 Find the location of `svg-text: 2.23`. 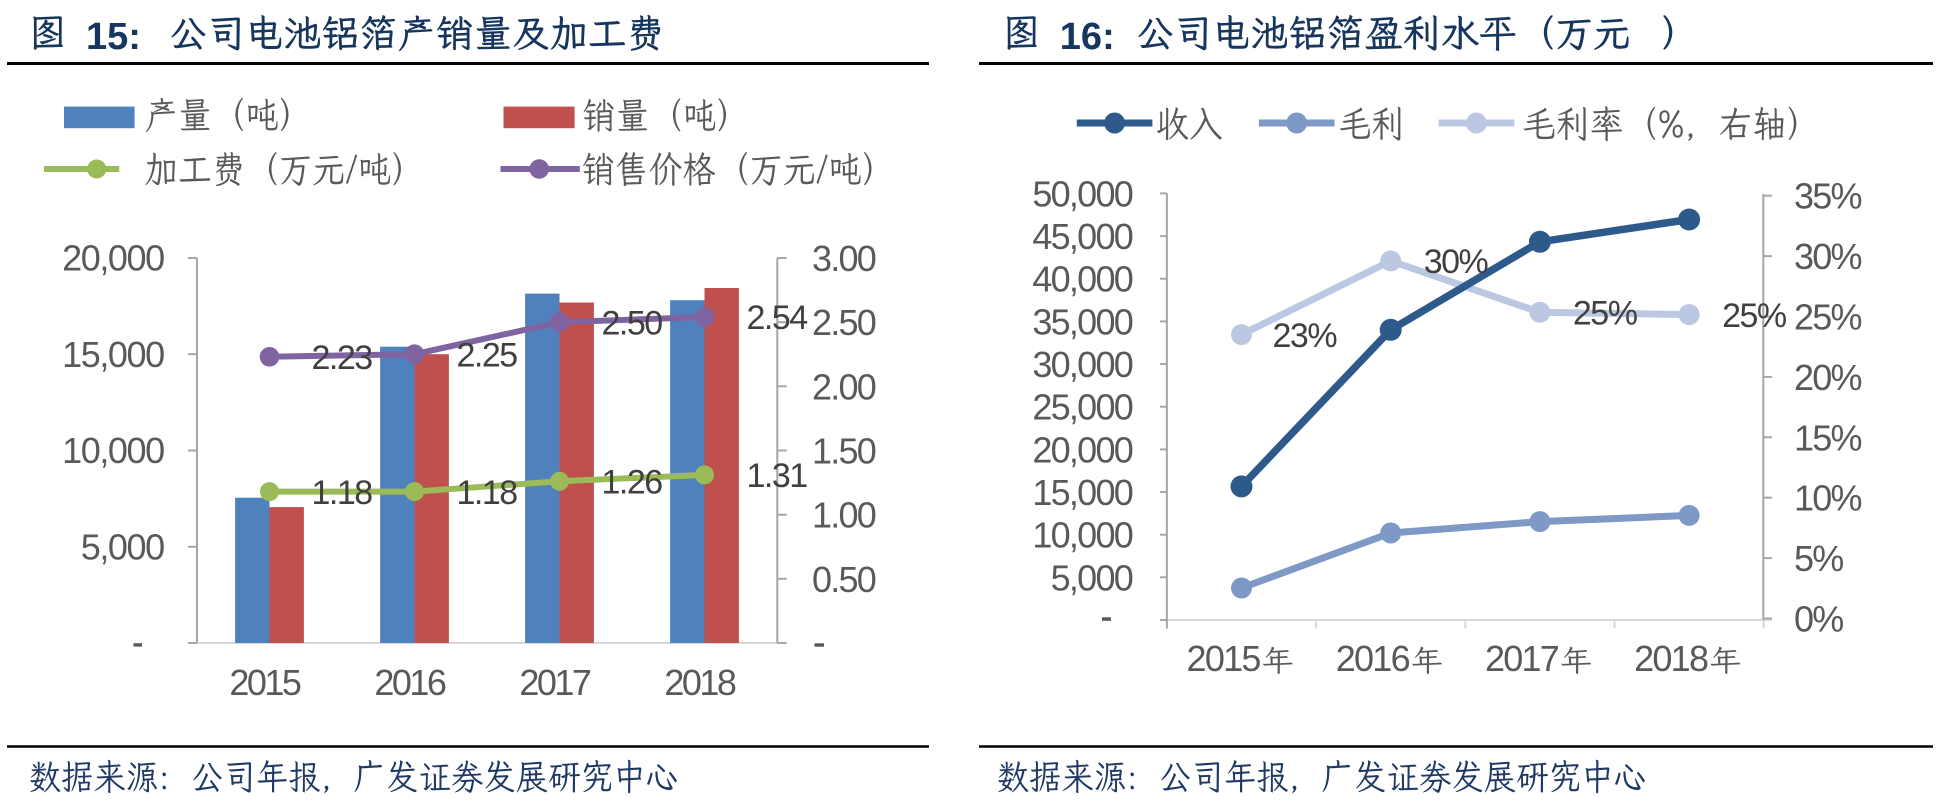

svg-text: 2.23 is located at coordinates (342, 358).